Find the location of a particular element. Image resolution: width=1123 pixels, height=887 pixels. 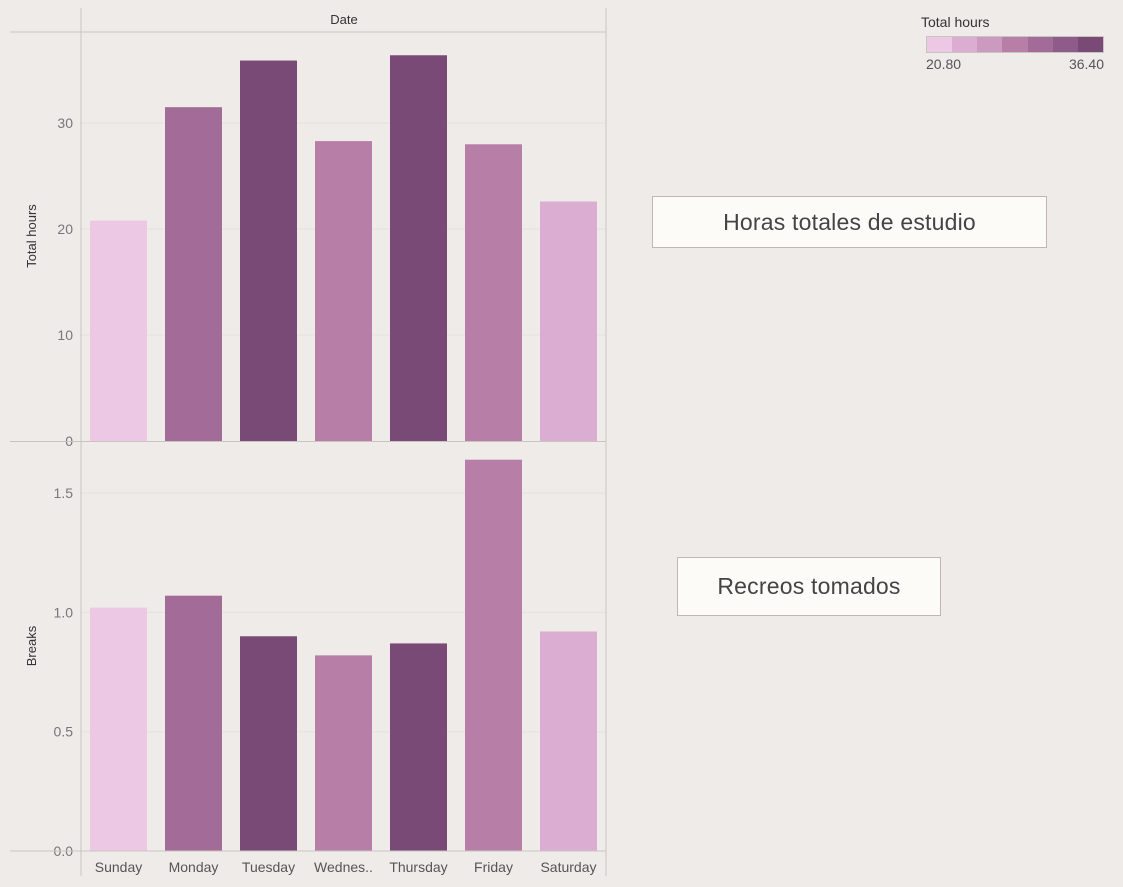

breaks-y-tick-label: 0.5 is located at coordinates (64, 732).